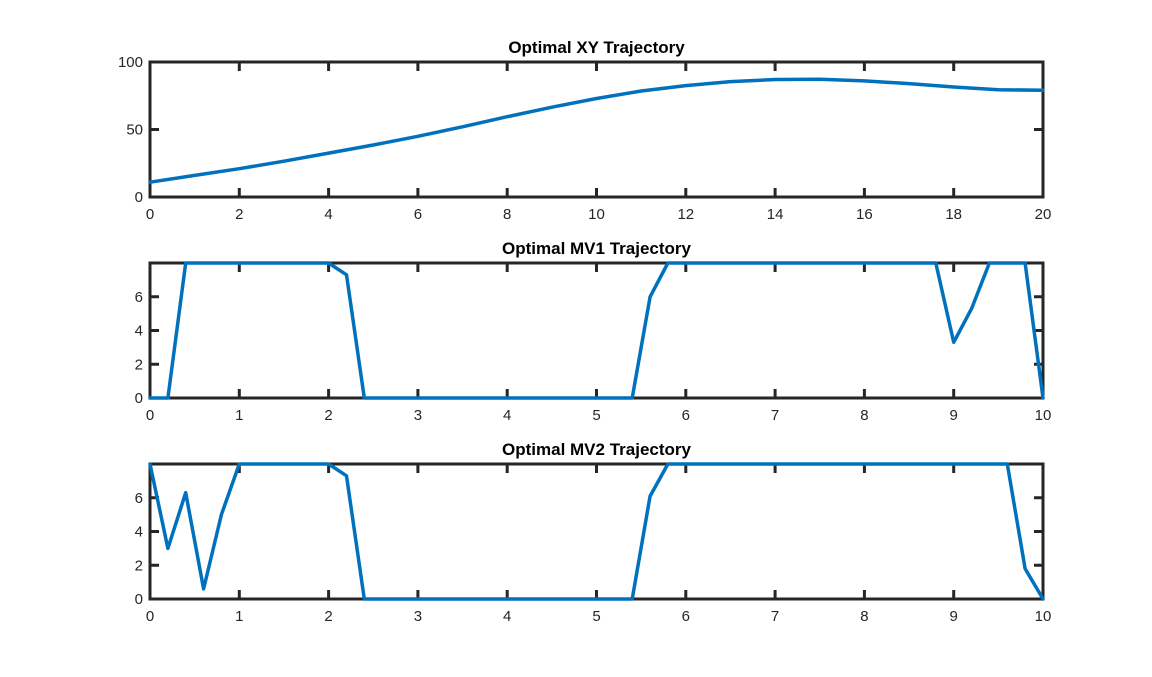  I want to click on chart-title: Optimal MV2 Trajectory, so click(596, 449).